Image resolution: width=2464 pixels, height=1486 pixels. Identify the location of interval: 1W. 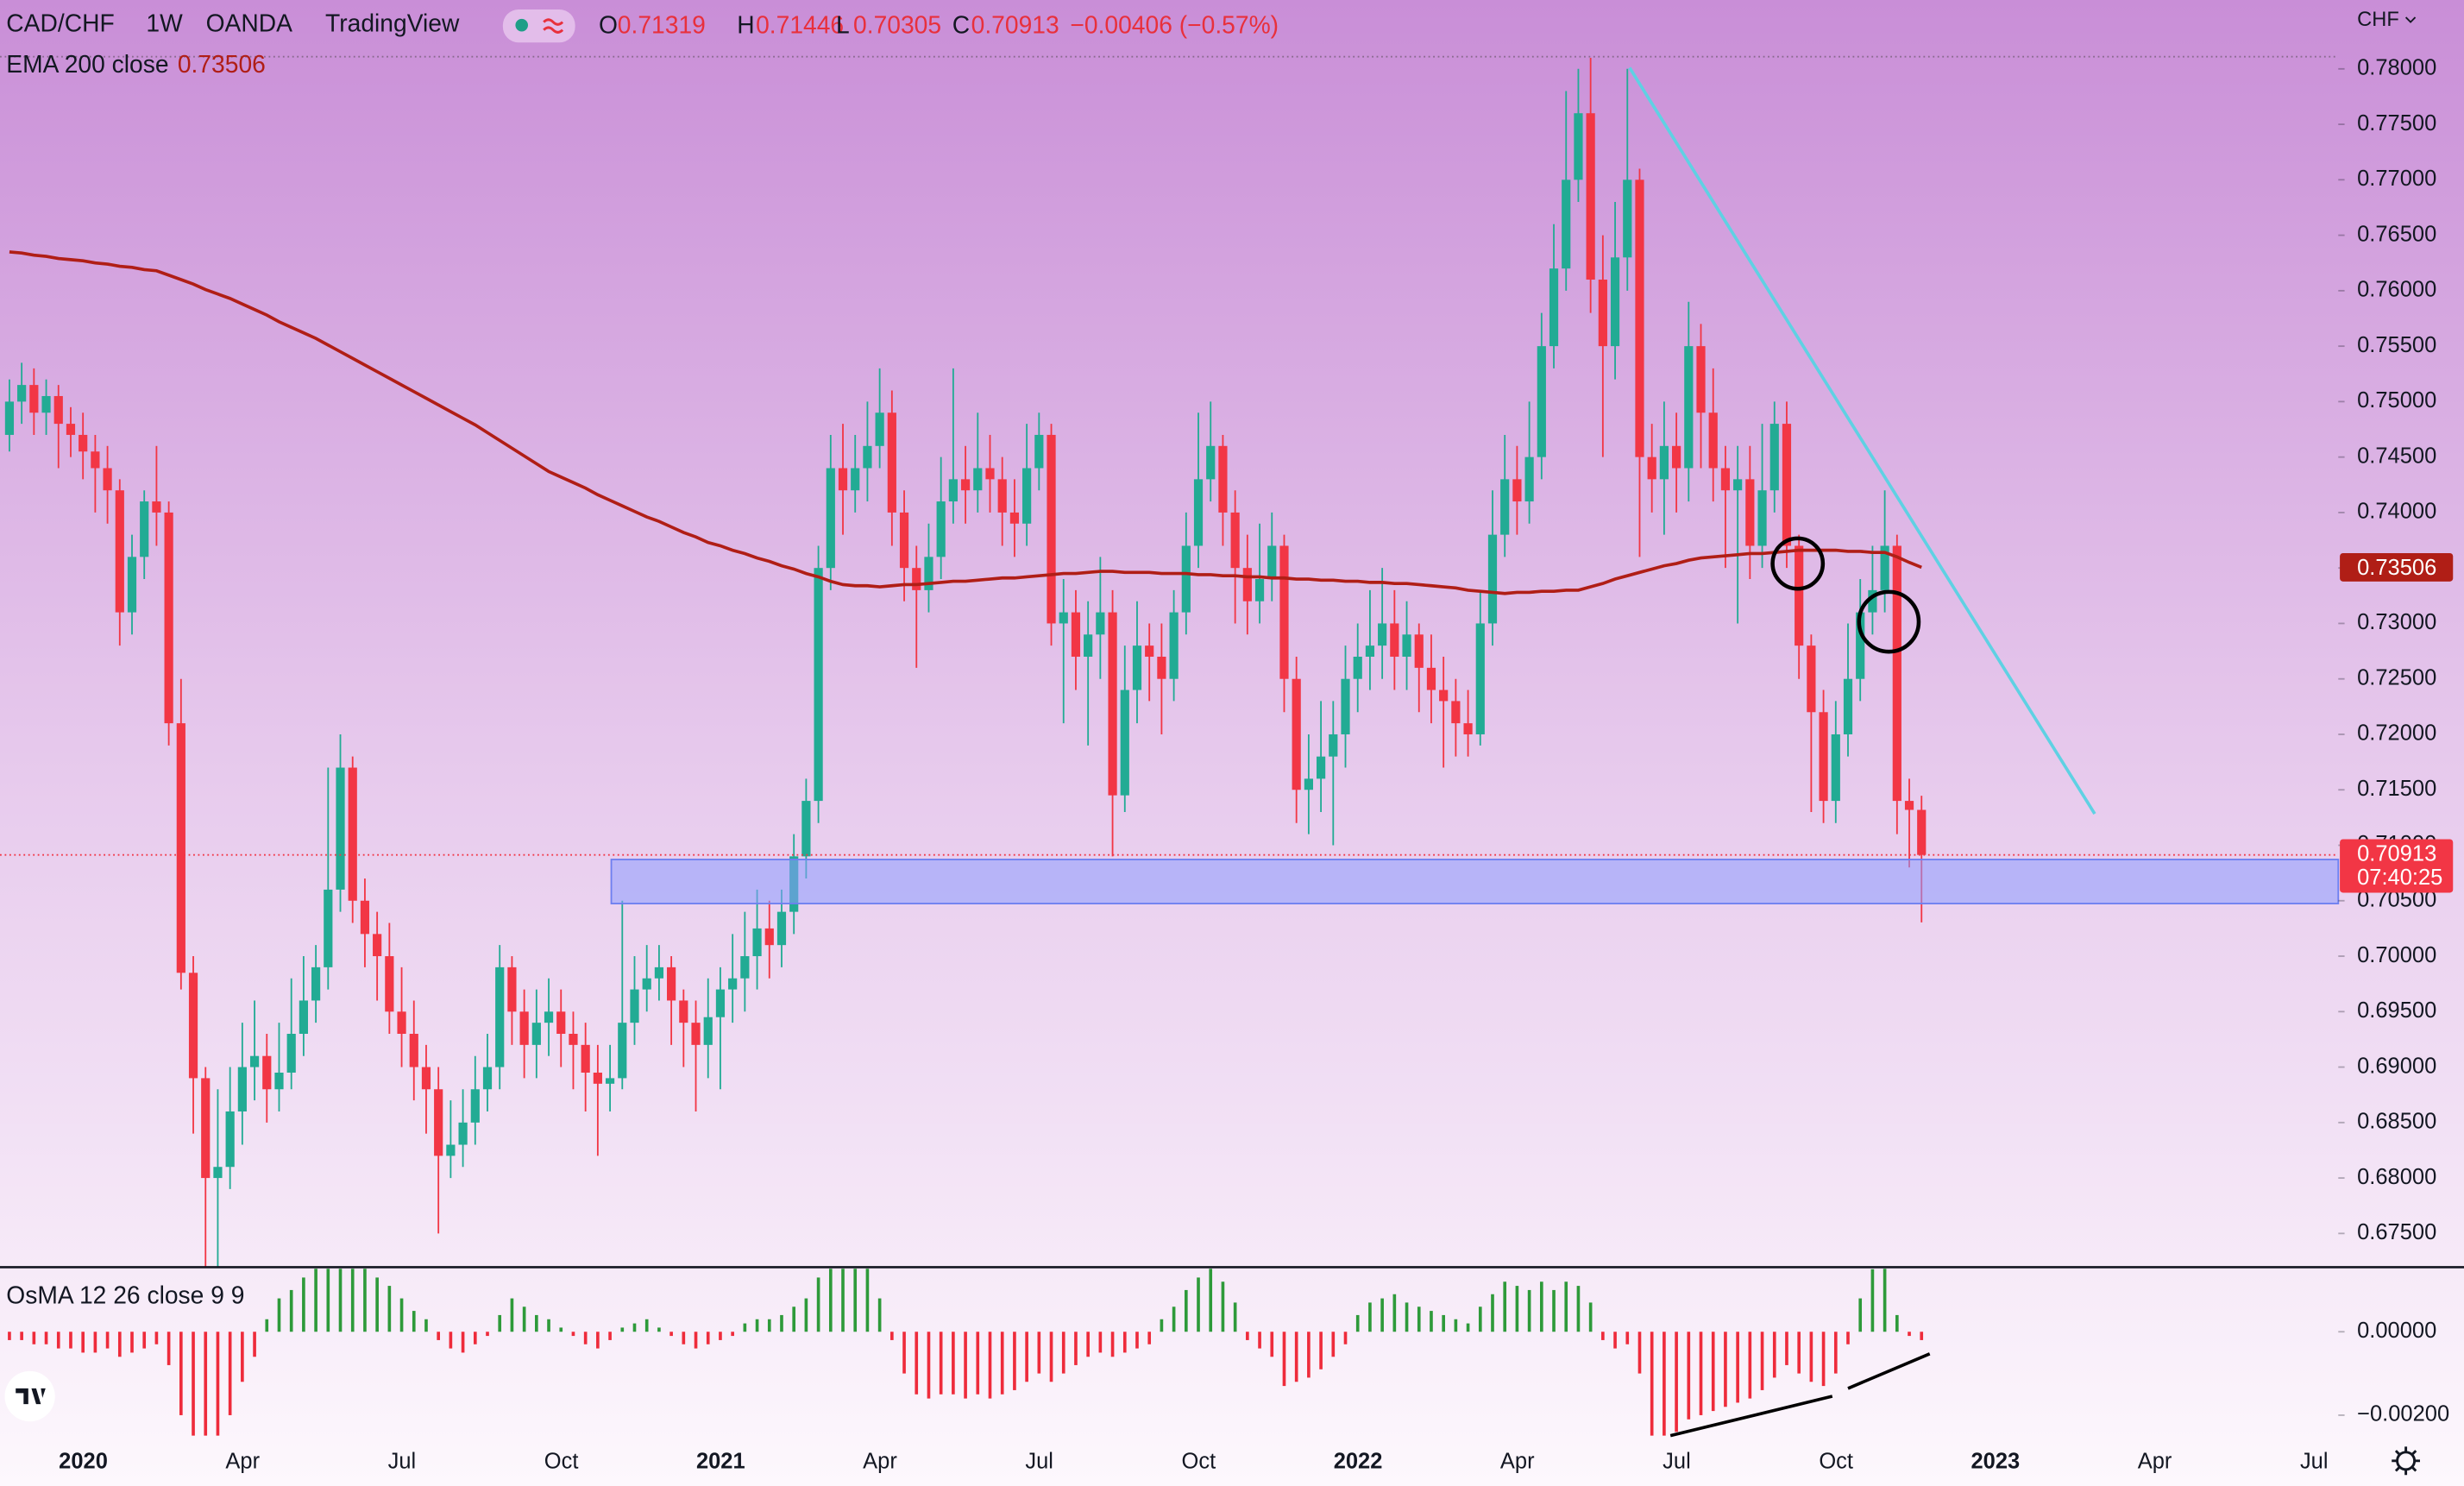
(165, 23).